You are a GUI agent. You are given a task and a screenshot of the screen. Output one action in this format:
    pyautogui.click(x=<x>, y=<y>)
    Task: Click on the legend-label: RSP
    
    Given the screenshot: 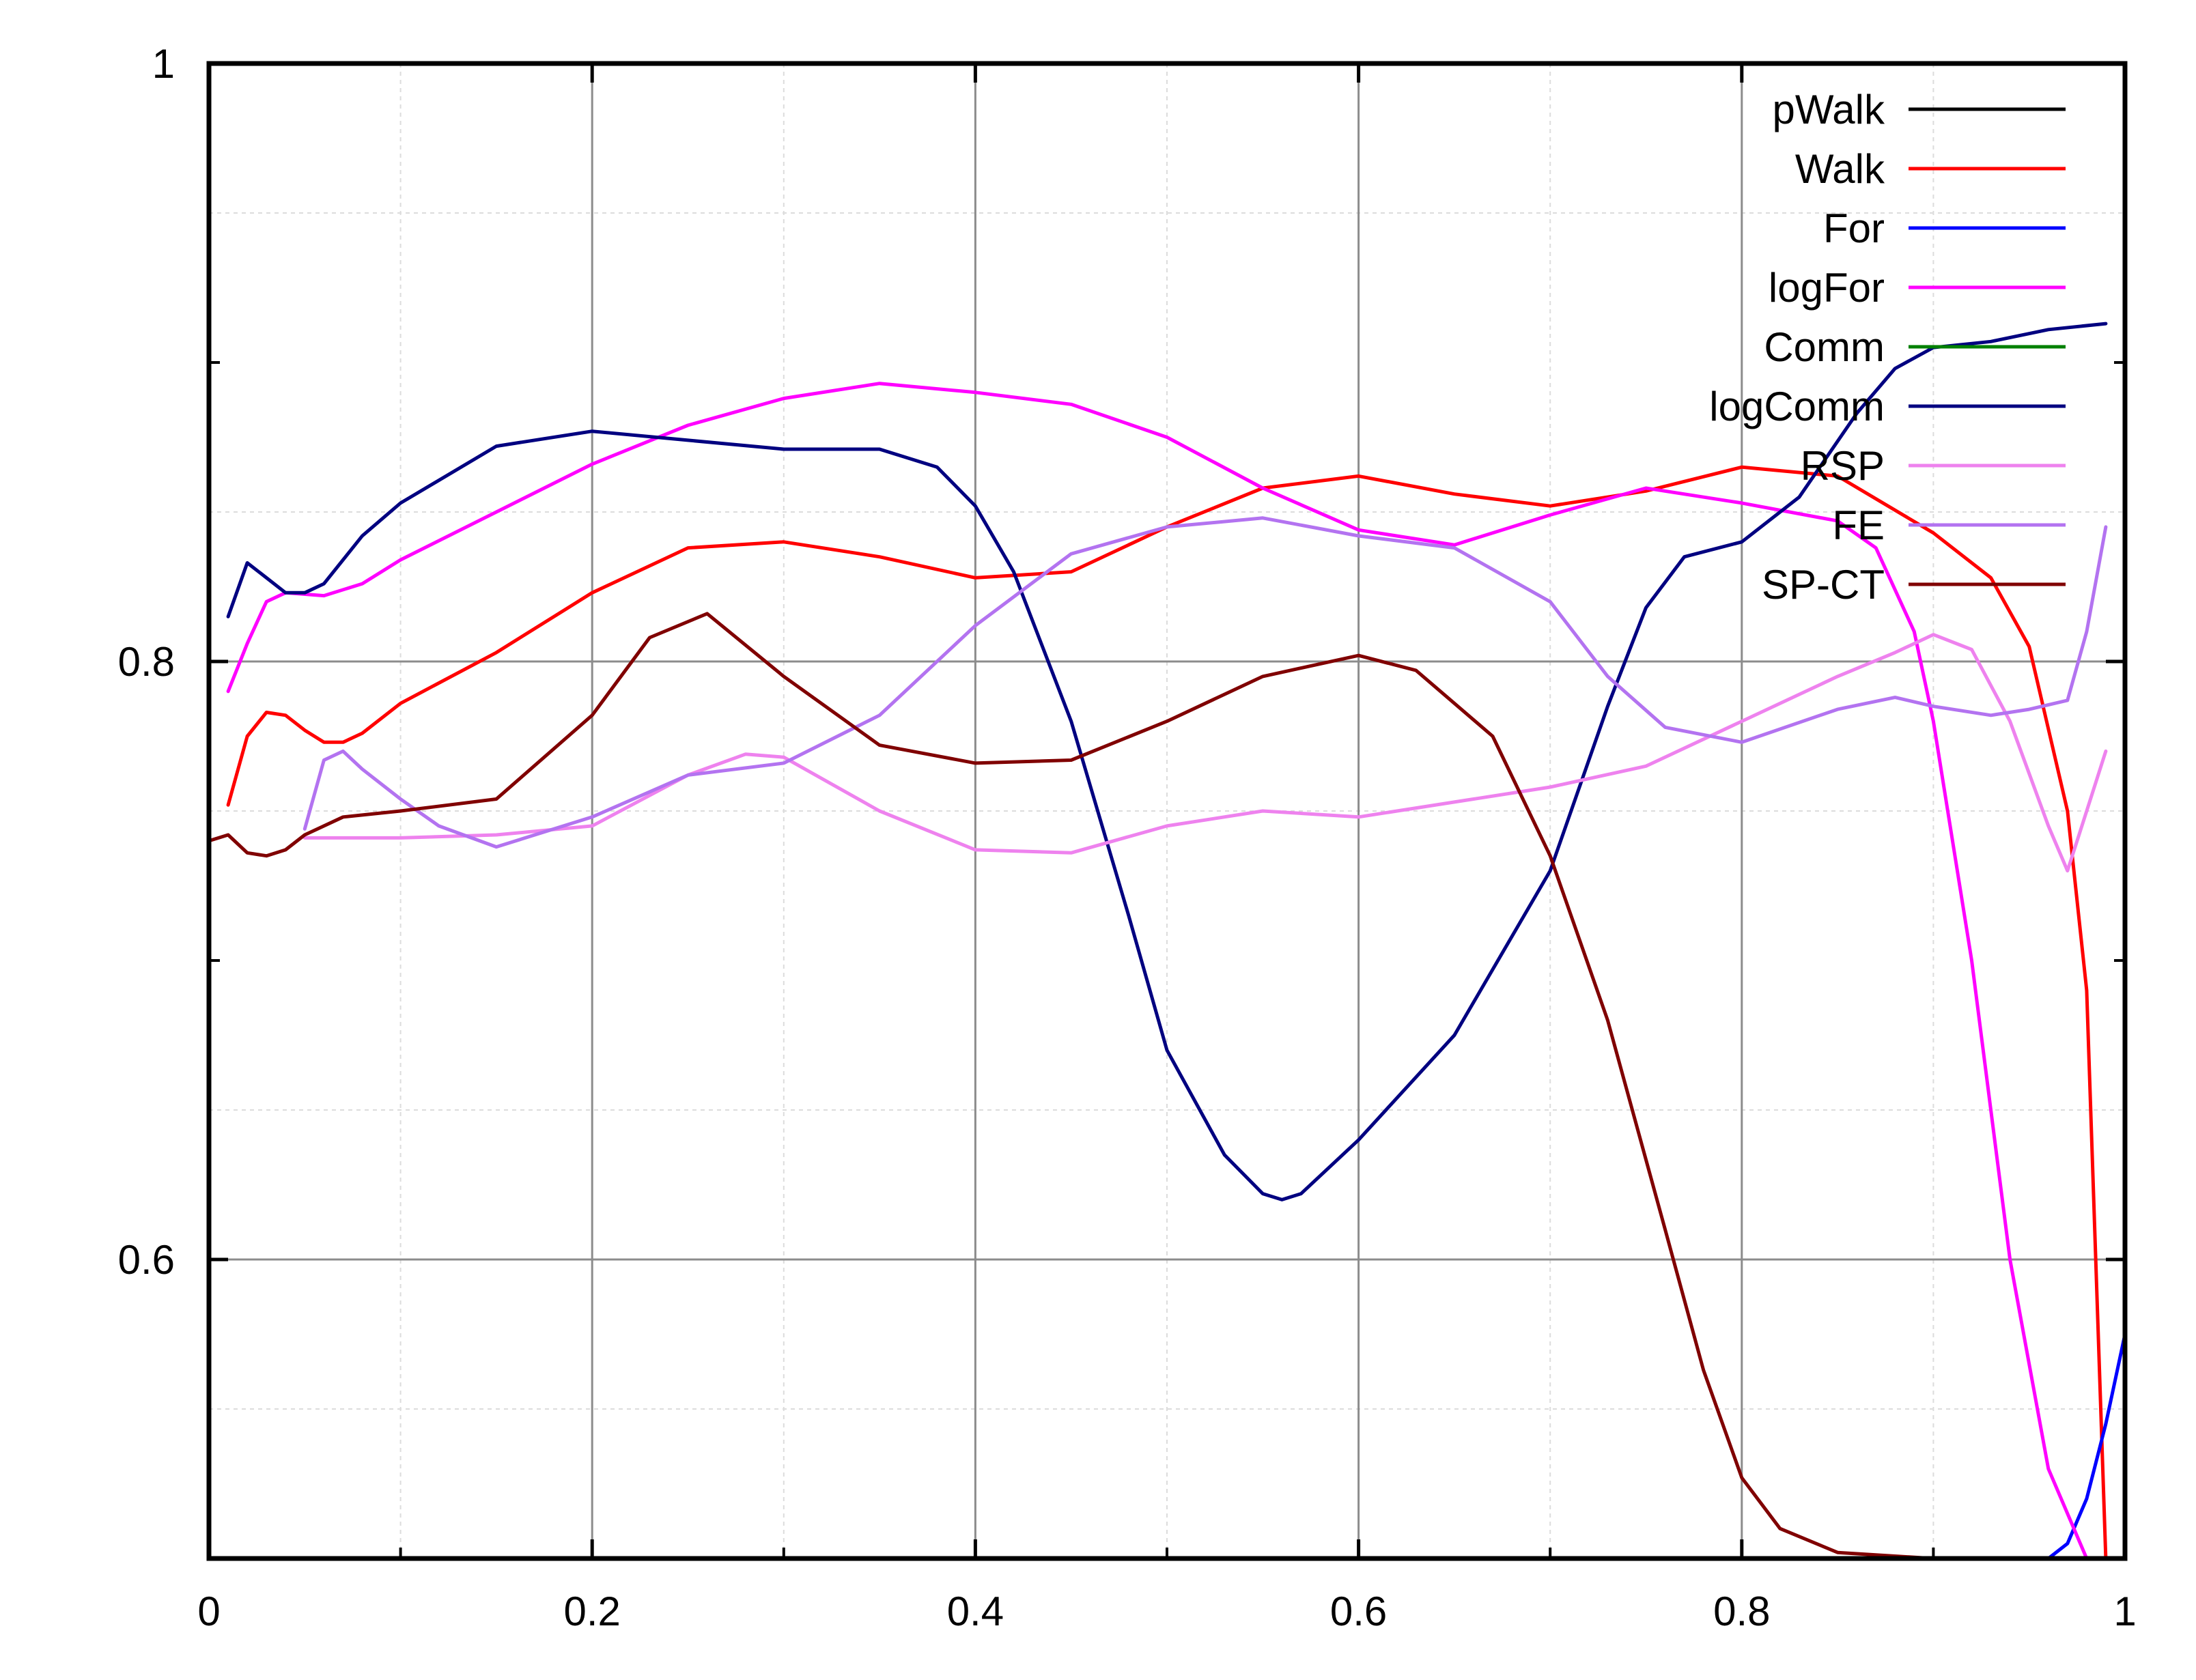 What is the action you would take?
    pyautogui.click(x=1843, y=466)
    